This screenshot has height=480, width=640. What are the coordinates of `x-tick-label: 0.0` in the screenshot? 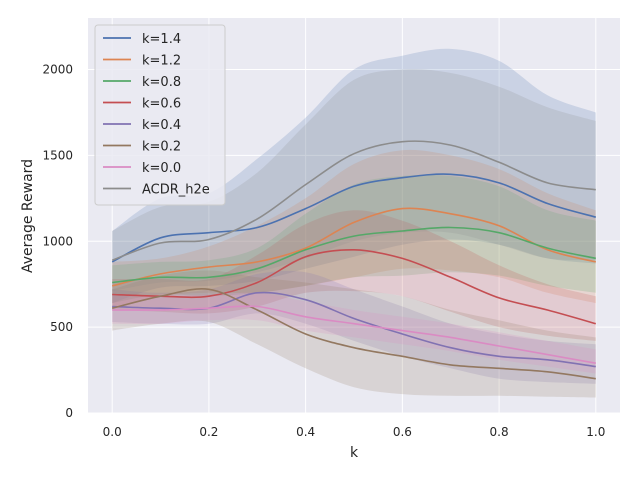 It's located at (112, 432).